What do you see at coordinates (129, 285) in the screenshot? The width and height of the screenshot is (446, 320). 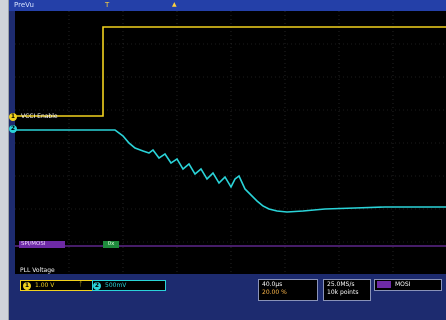 I see `ch2-scale-readout: 500mV` at bounding box center [129, 285].